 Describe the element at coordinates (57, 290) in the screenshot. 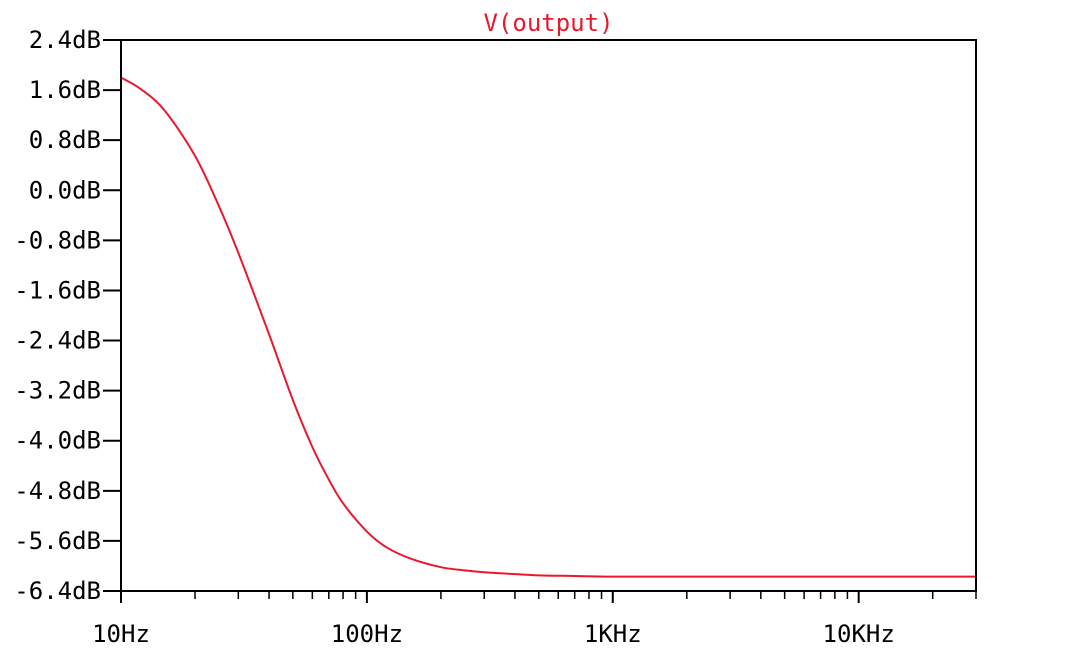

I see `y-tick-label: -1.6dB` at that location.